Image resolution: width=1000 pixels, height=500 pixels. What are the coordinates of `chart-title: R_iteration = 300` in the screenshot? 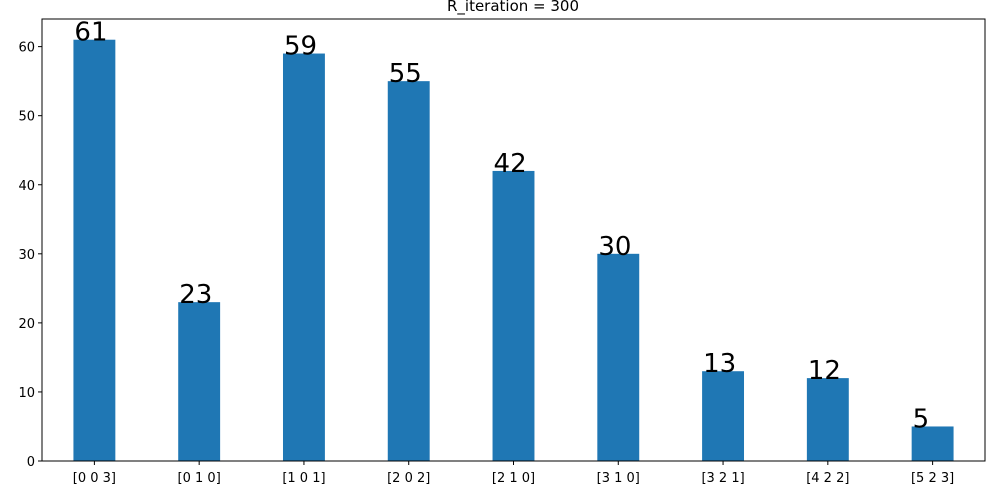 It's located at (513, 8).